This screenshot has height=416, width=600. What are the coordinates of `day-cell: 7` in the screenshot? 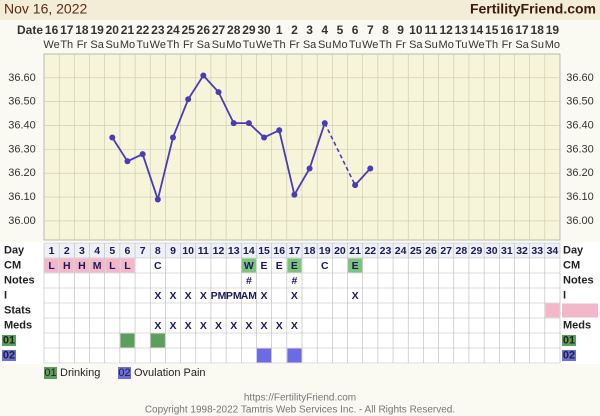 It's located at (143, 251).